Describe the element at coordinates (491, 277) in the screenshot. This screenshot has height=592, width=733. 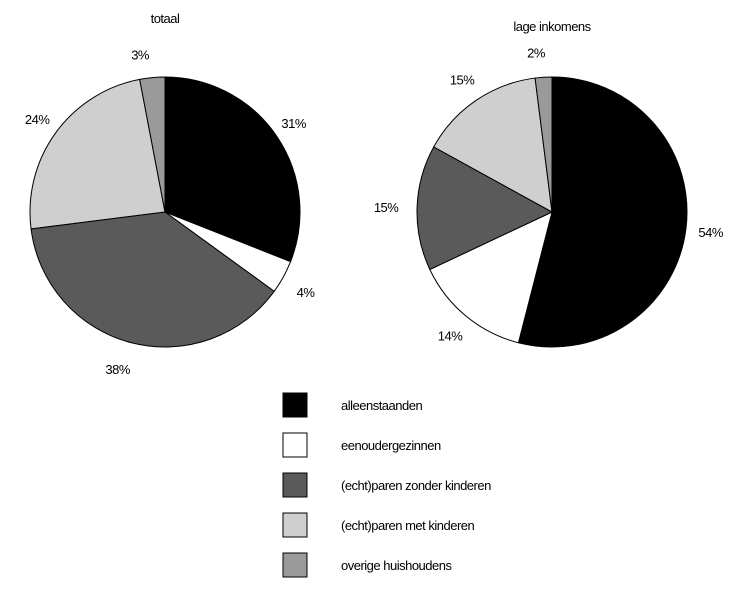
I see `pie-slice-1-eenoudergezinnen` at that location.